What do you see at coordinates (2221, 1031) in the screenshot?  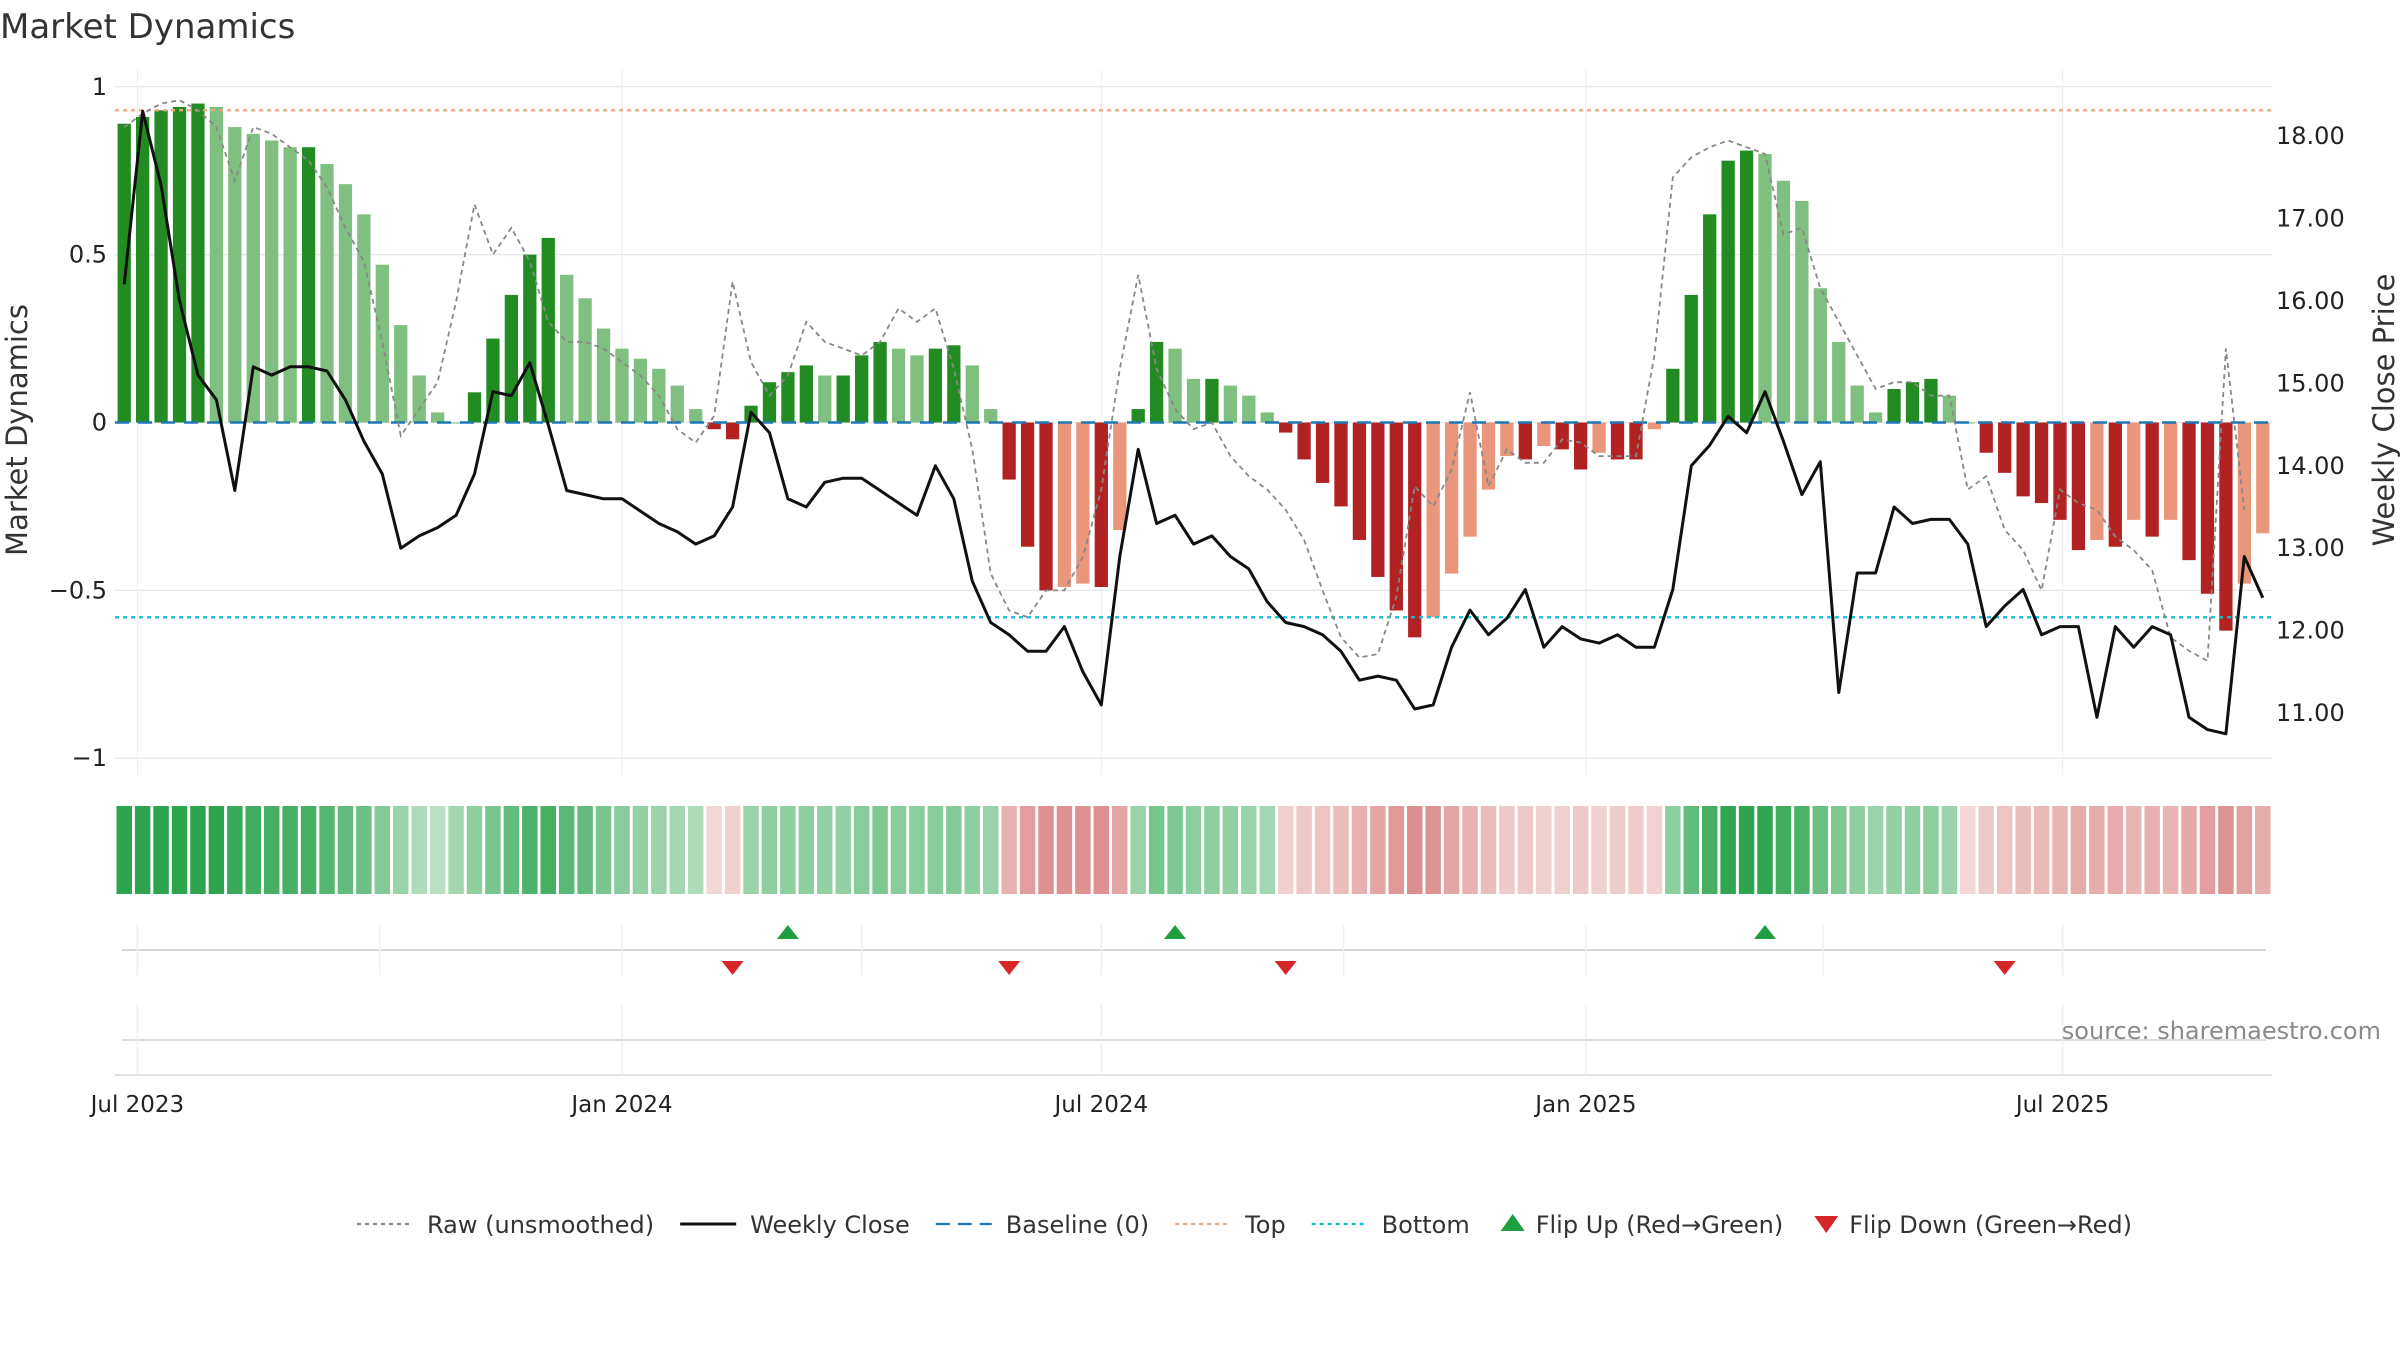 I see `source-note: source: sharemaestro.com` at bounding box center [2221, 1031].